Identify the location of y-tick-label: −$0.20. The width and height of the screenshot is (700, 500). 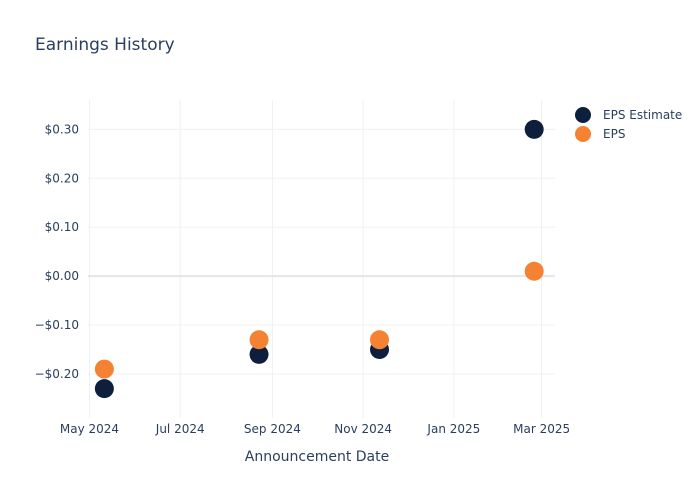
(57, 374).